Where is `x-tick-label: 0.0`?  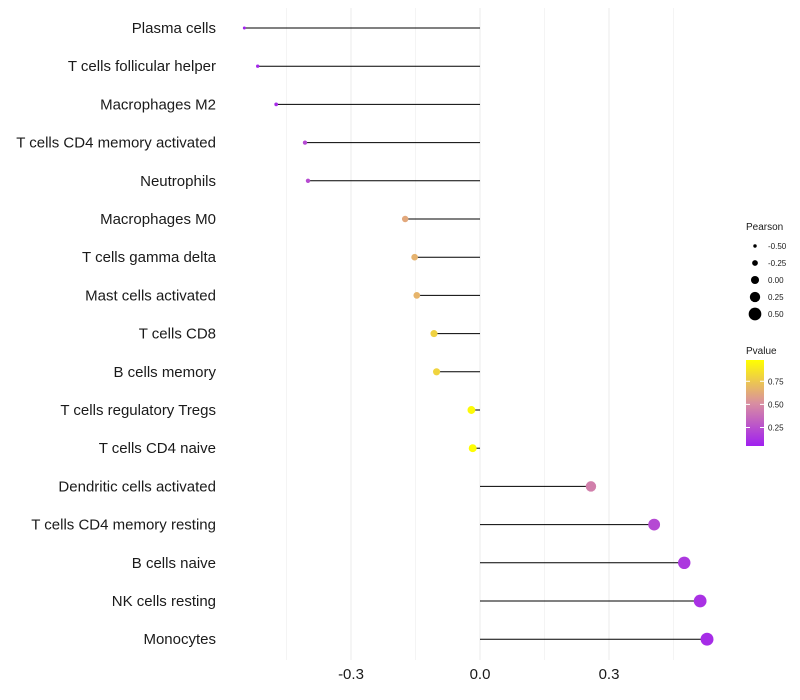 x-tick-label: 0.0 is located at coordinates (480, 674).